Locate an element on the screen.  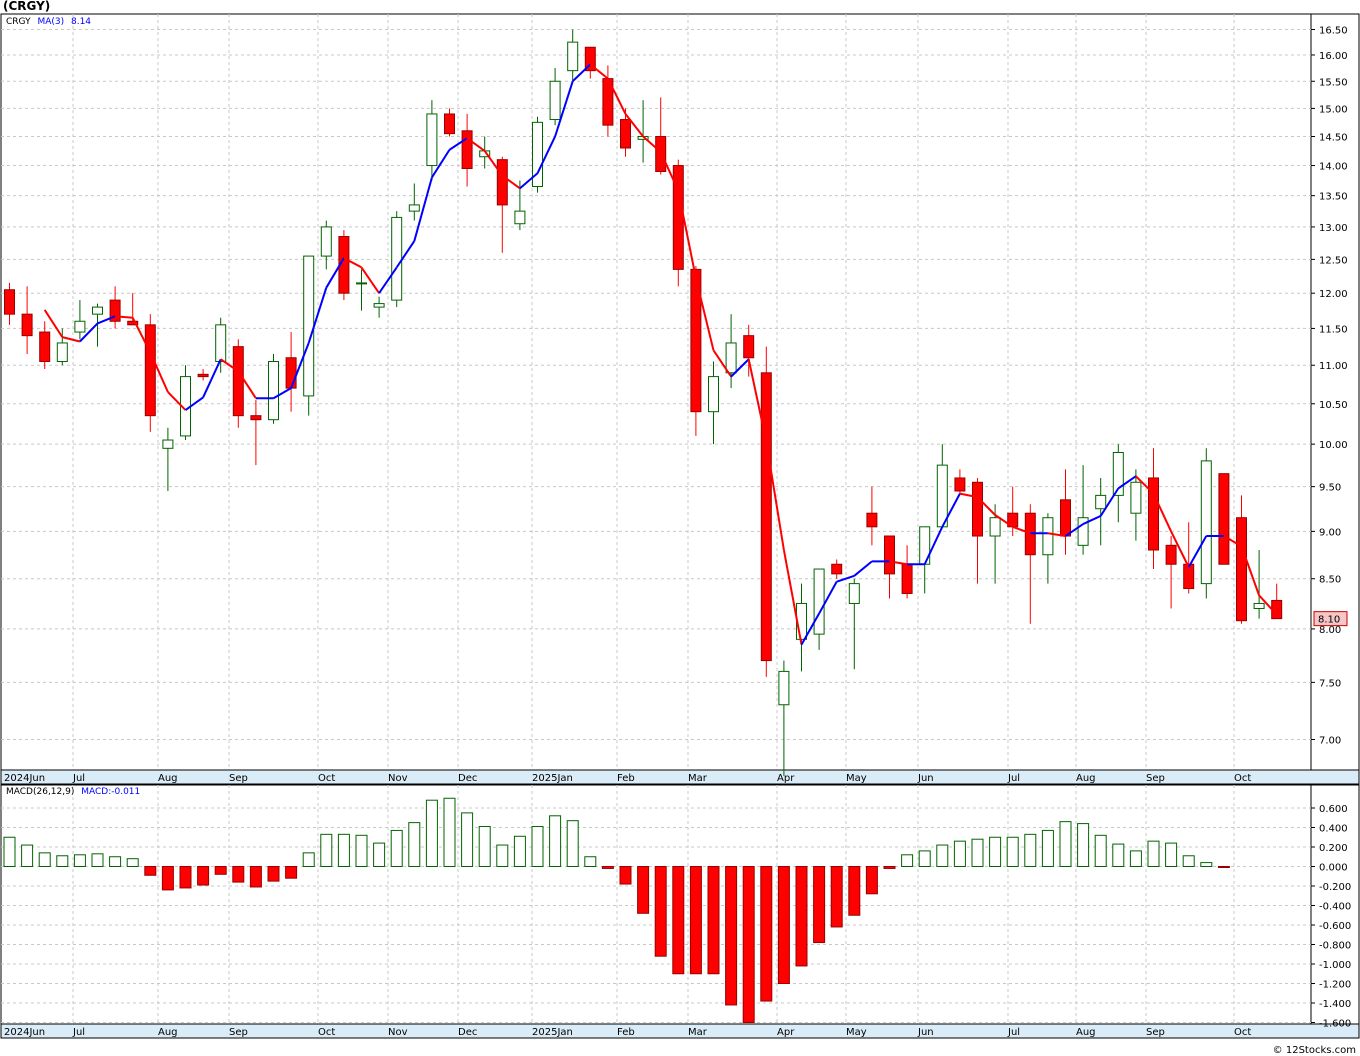
last-price-badge is located at coordinates (1330, 619).